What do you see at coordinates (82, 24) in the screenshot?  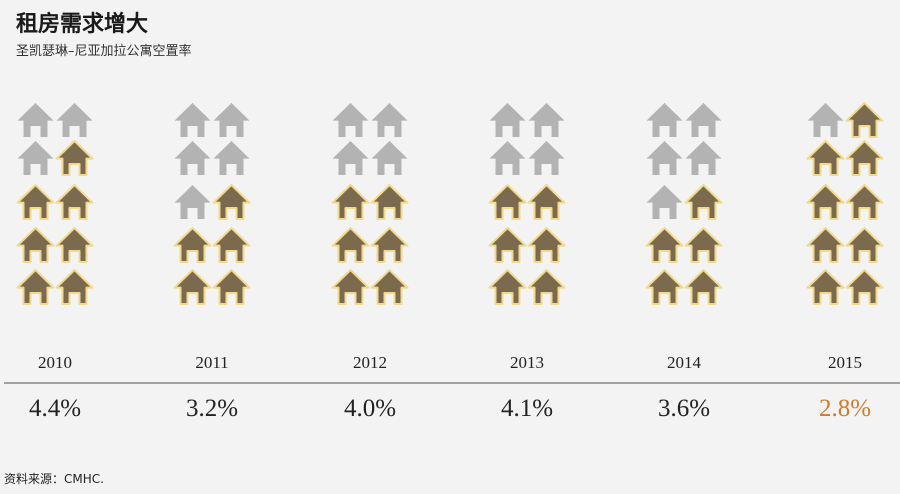 I see `chart-title: 租房需求增大` at bounding box center [82, 24].